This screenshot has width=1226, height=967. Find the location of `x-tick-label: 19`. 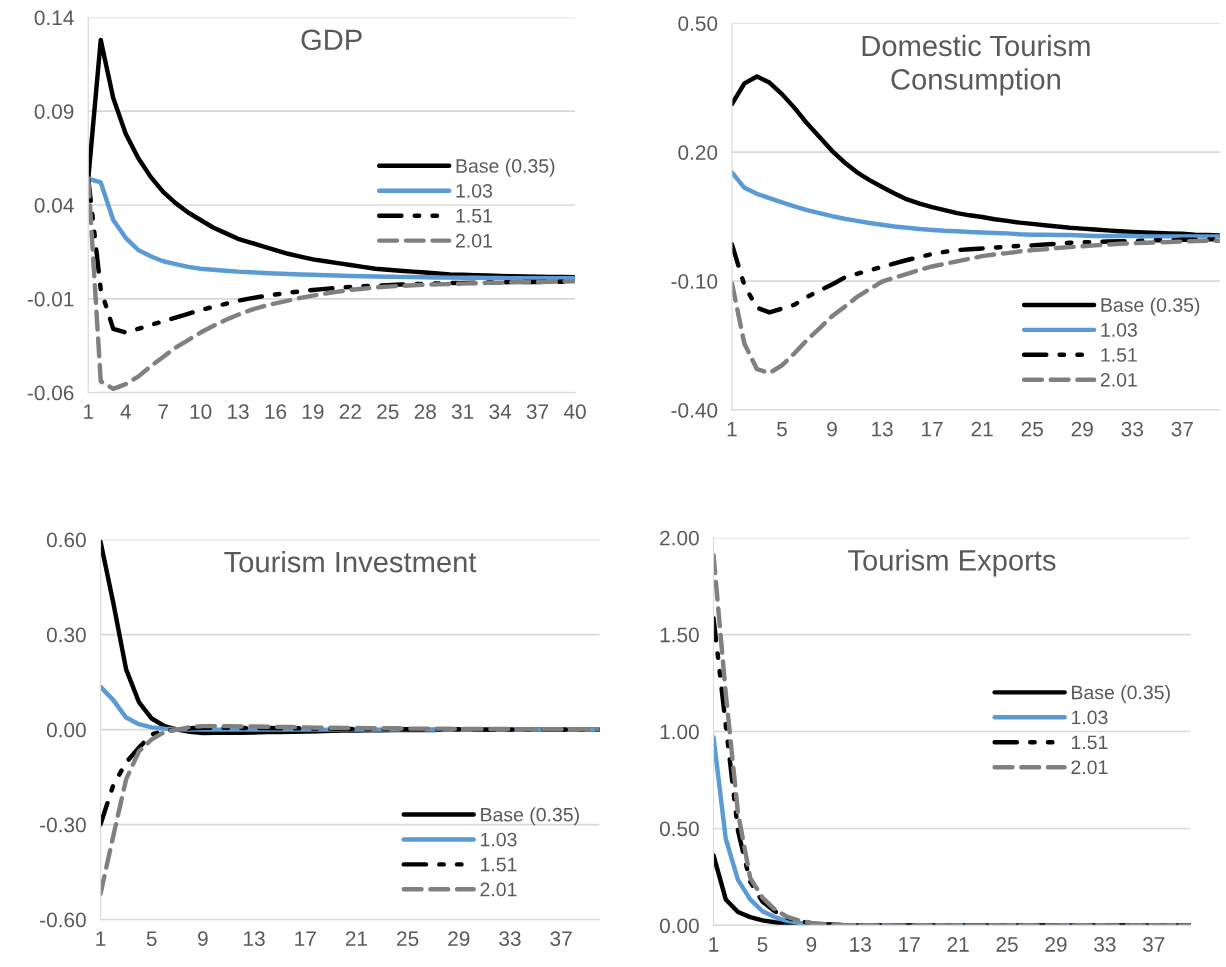

x-tick-label: 19 is located at coordinates (313, 412).